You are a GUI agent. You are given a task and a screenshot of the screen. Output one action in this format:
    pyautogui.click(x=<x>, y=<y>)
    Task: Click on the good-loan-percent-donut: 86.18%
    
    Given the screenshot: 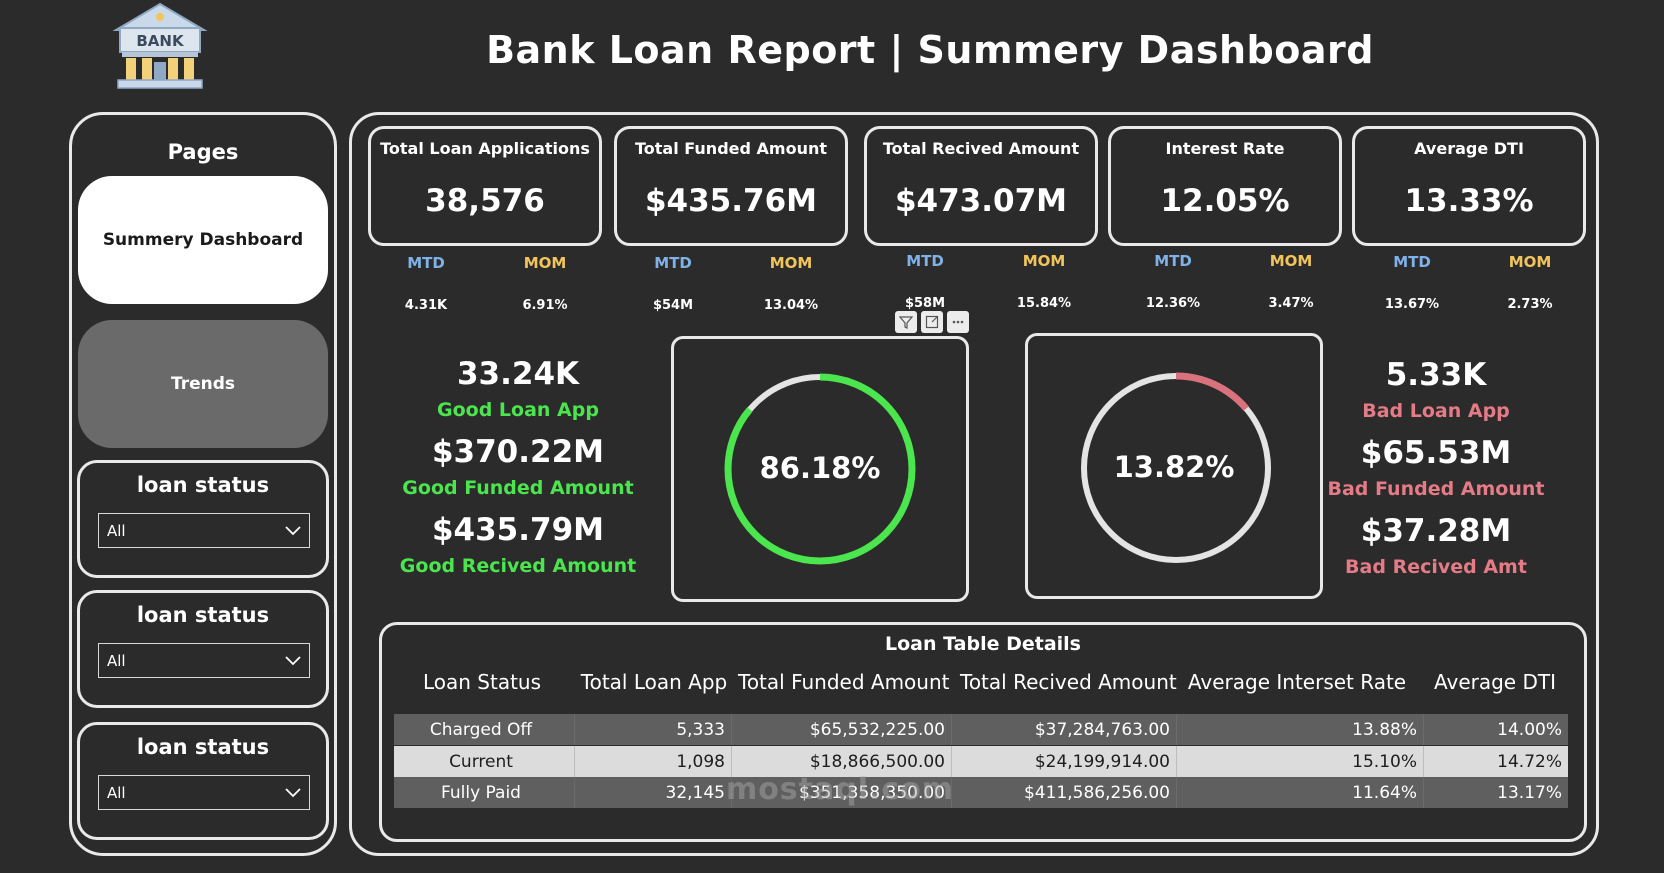 What is the action you would take?
    pyautogui.click(x=820, y=469)
    